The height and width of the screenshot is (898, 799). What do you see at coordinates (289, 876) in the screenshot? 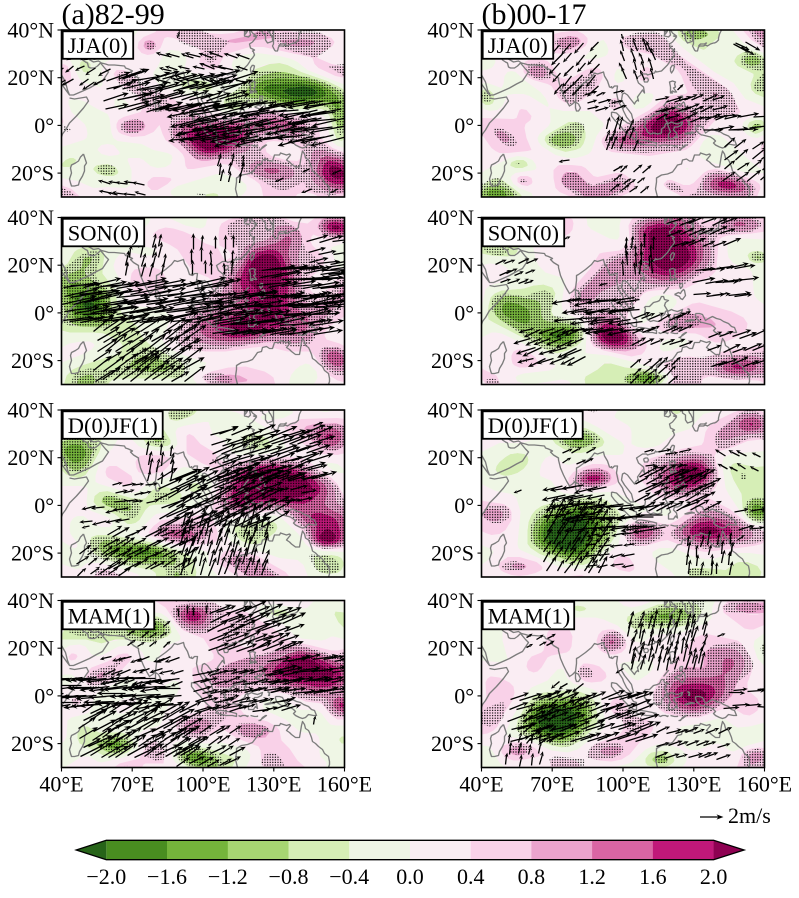
I see `svg-text: −0.8` at bounding box center [289, 876].